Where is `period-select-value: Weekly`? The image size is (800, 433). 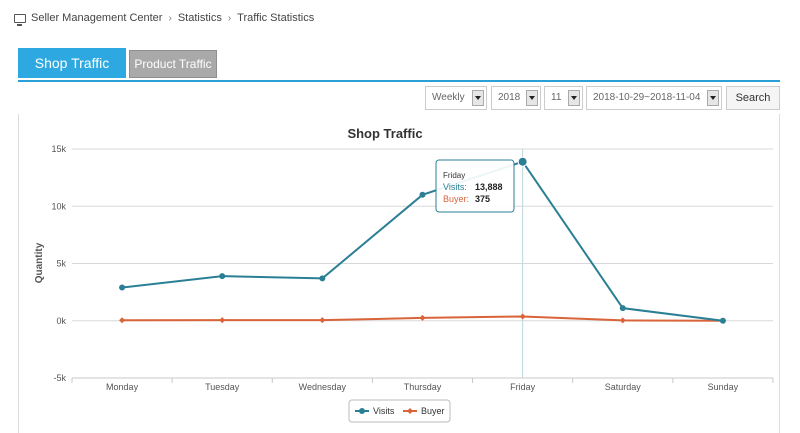
period-select-value: Weekly is located at coordinates (448, 97).